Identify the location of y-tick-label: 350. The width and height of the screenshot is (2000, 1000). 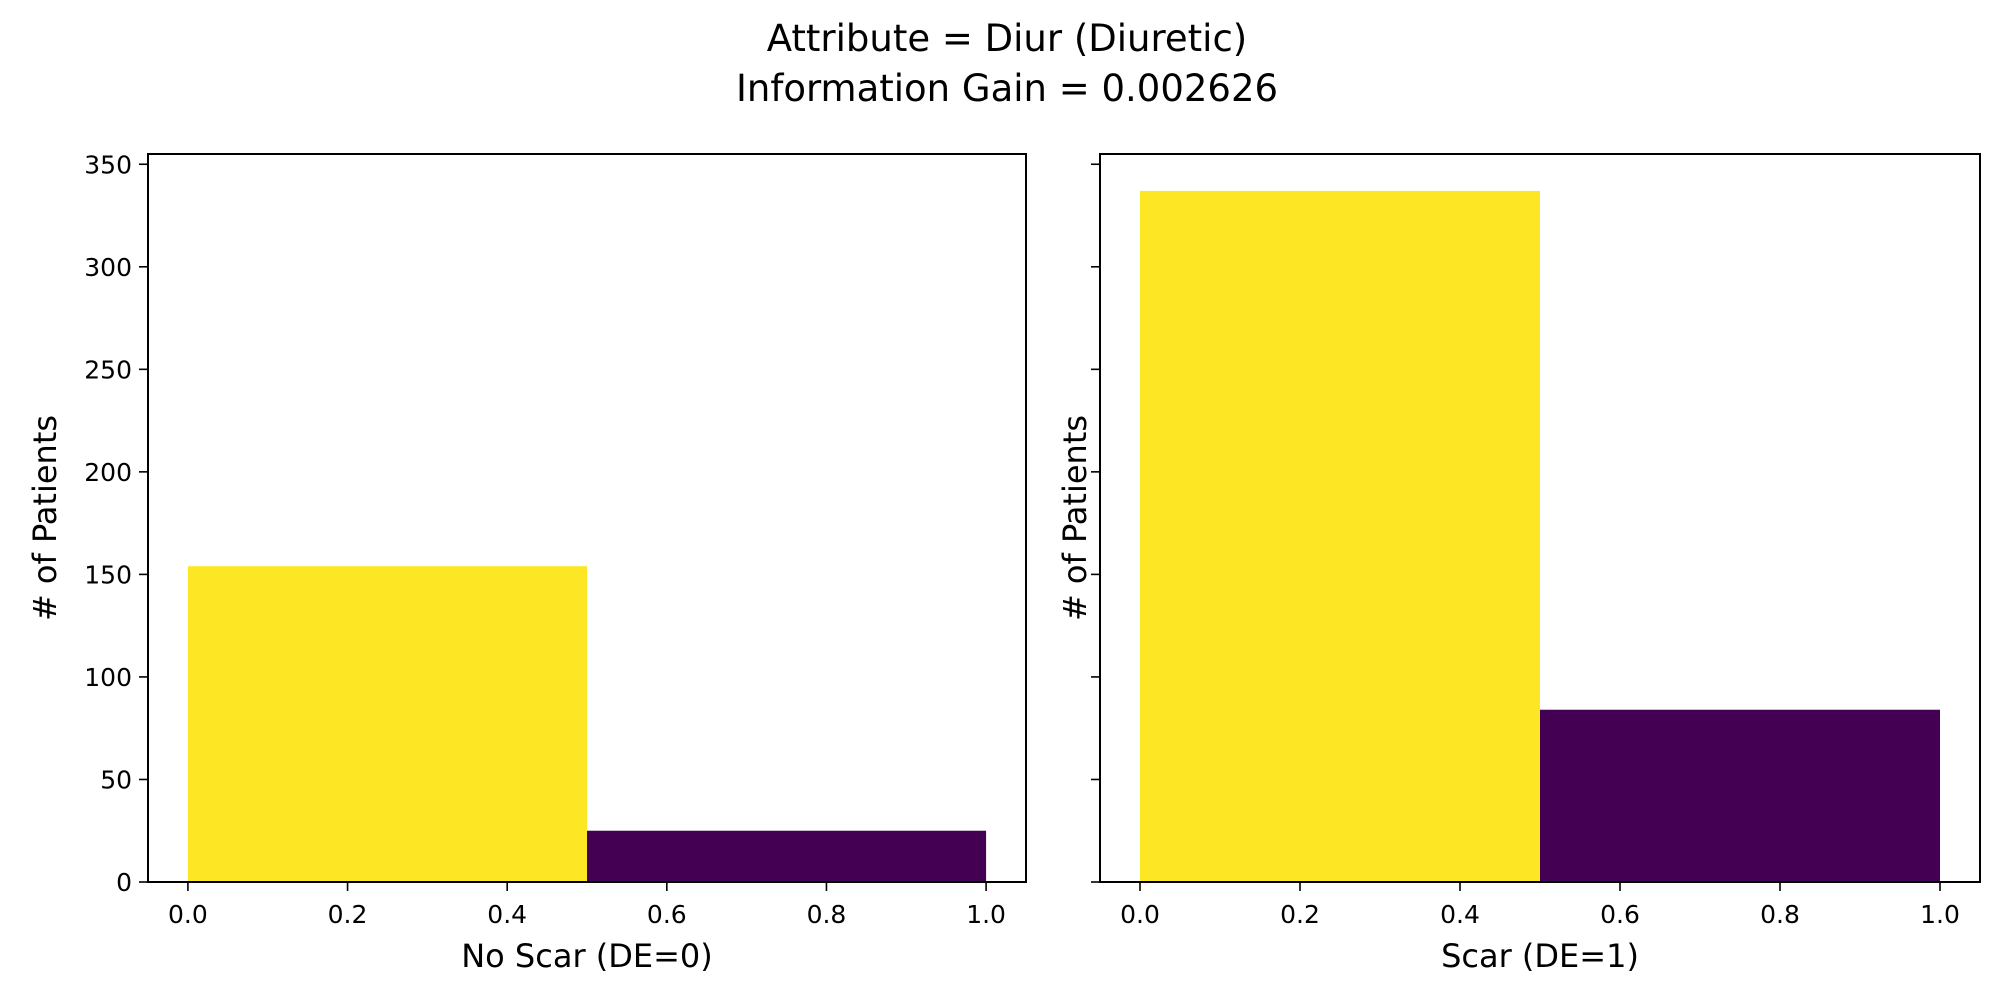
(108, 164).